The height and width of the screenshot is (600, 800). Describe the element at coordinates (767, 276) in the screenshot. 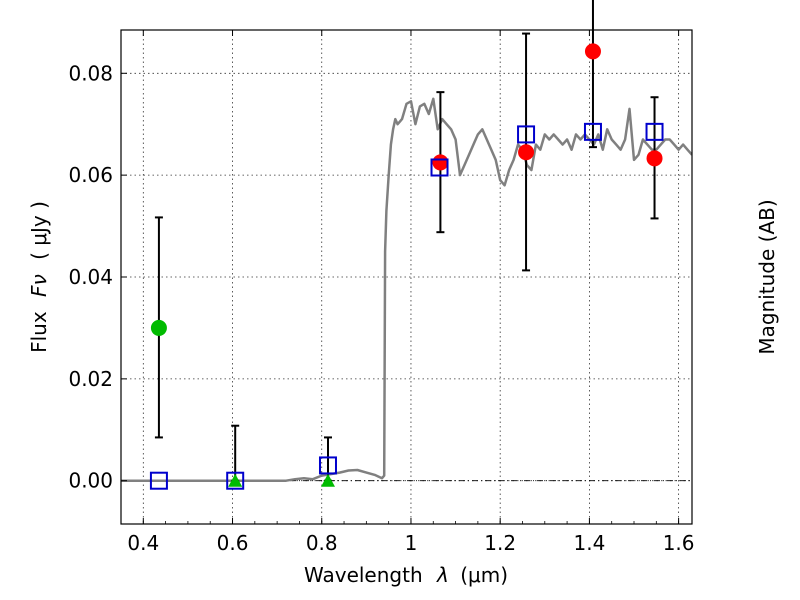

I see `y2-axis-label: Magnitude (AB)` at that location.